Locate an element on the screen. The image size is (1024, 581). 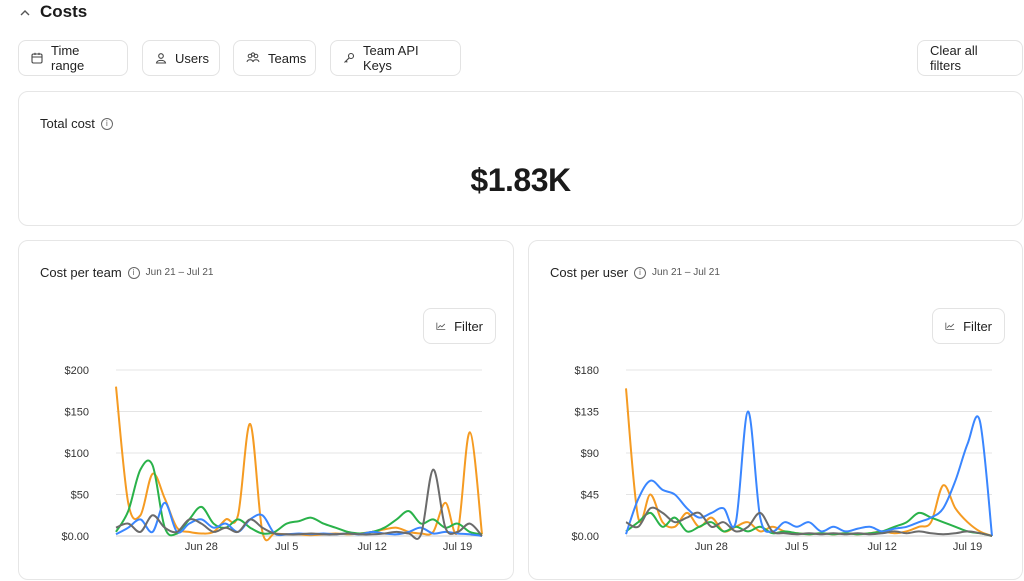
teams-filter-button: Teams is located at coordinates (274, 58).